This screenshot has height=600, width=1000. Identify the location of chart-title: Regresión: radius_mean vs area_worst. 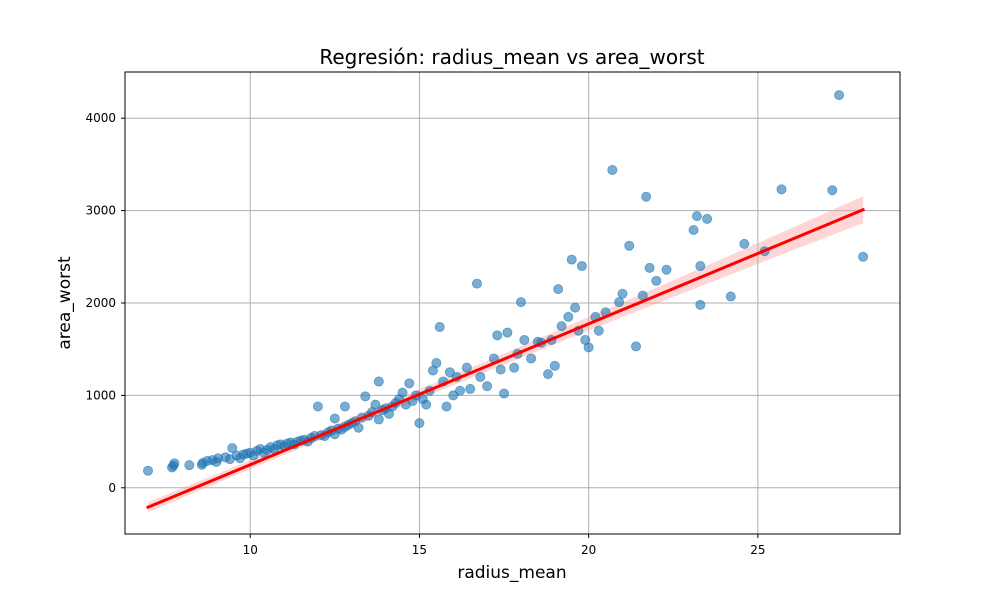
(511, 57).